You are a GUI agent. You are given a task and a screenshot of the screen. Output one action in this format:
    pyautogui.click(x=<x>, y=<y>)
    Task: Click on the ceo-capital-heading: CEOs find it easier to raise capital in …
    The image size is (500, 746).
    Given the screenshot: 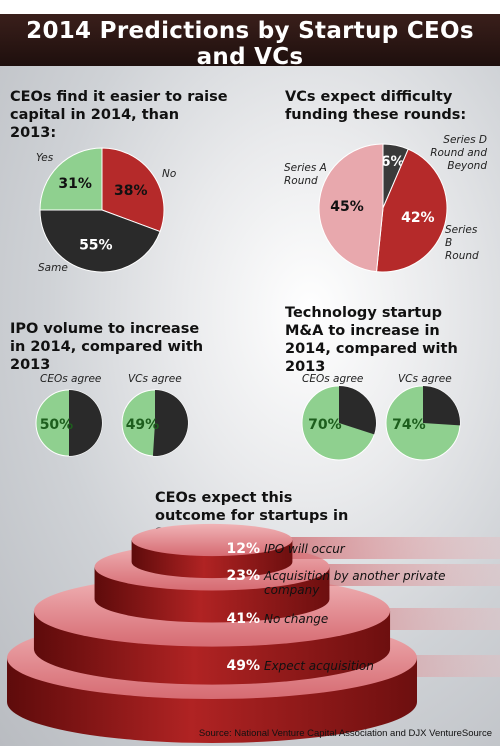 What is the action you would take?
    pyautogui.click(x=119, y=115)
    